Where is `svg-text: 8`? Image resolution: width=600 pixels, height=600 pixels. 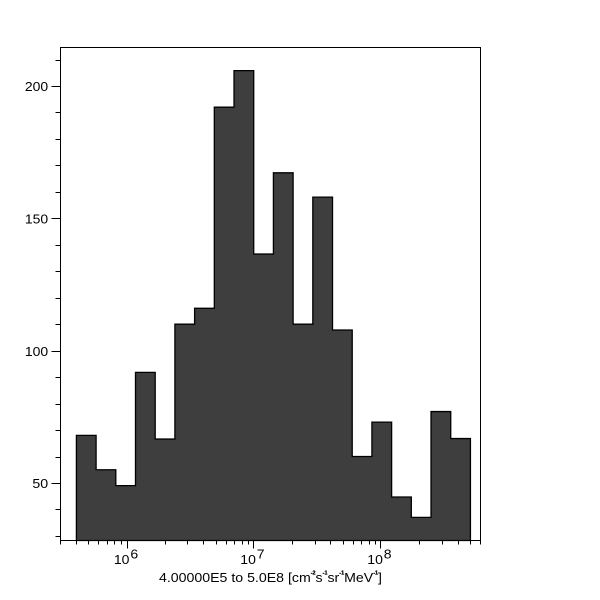 svg-text: 8 is located at coordinates (388, 553).